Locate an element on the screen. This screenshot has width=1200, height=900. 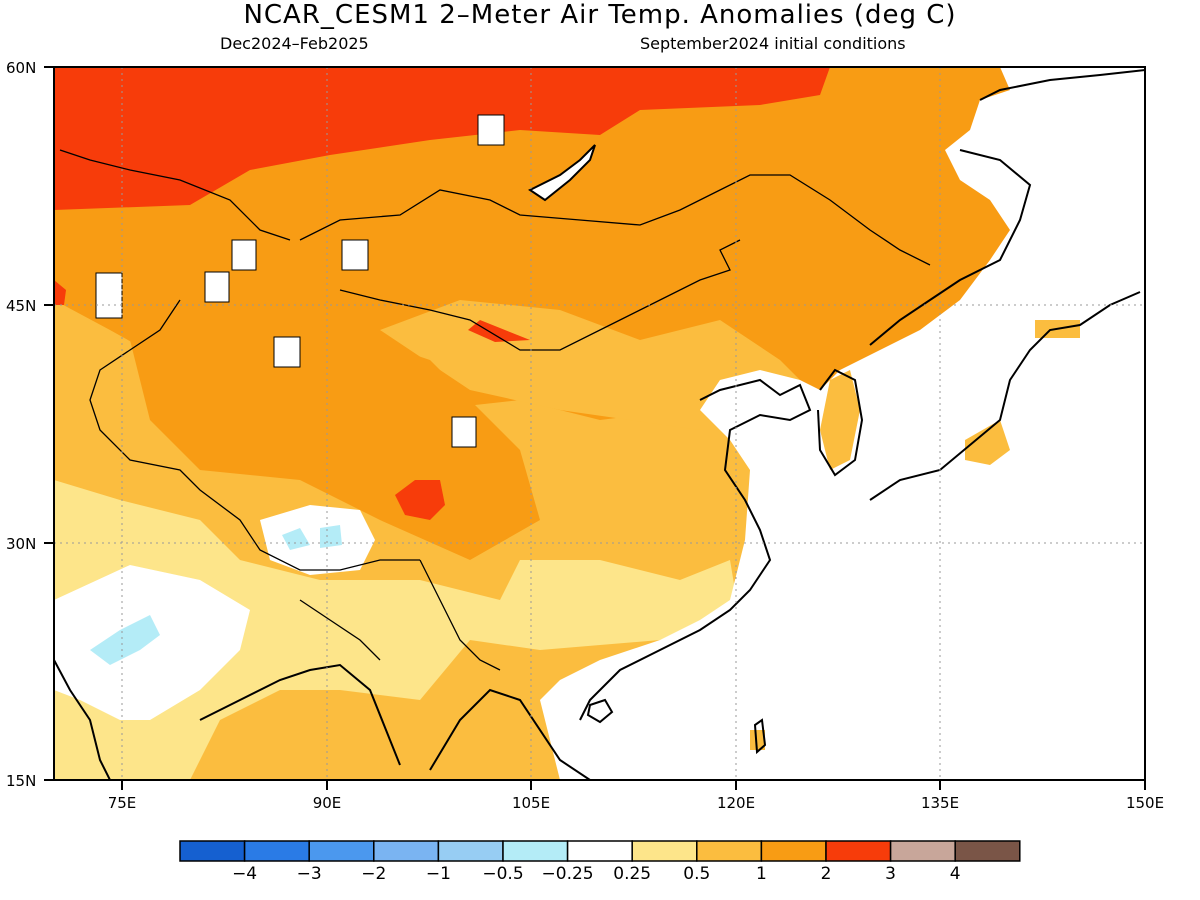
coastline-hainan is located at coordinates (600, 711).